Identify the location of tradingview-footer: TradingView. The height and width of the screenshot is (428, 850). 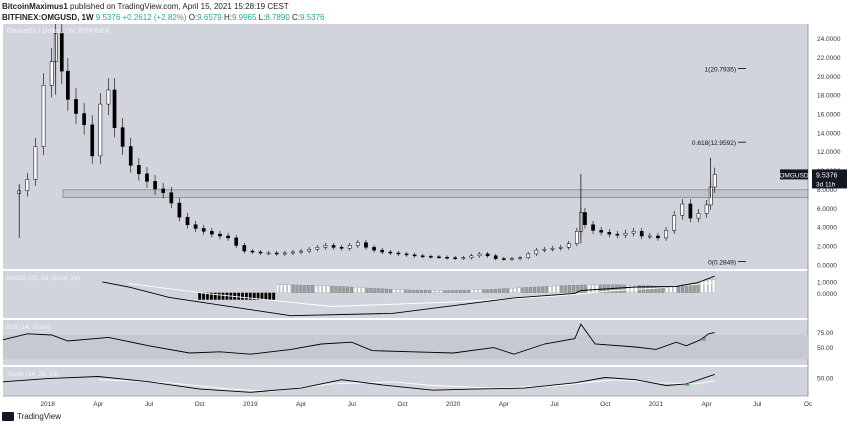
(31, 416).